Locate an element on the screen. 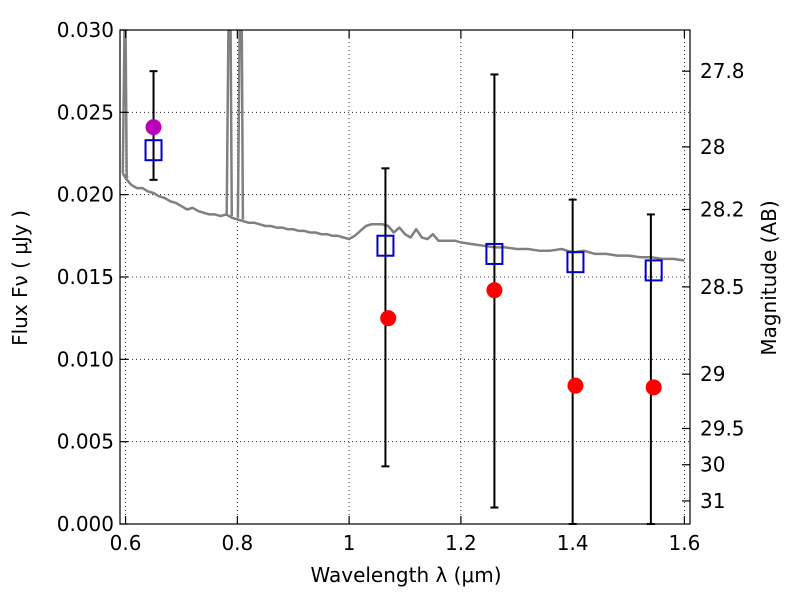  y2-tick-label: 31 is located at coordinates (712, 501).